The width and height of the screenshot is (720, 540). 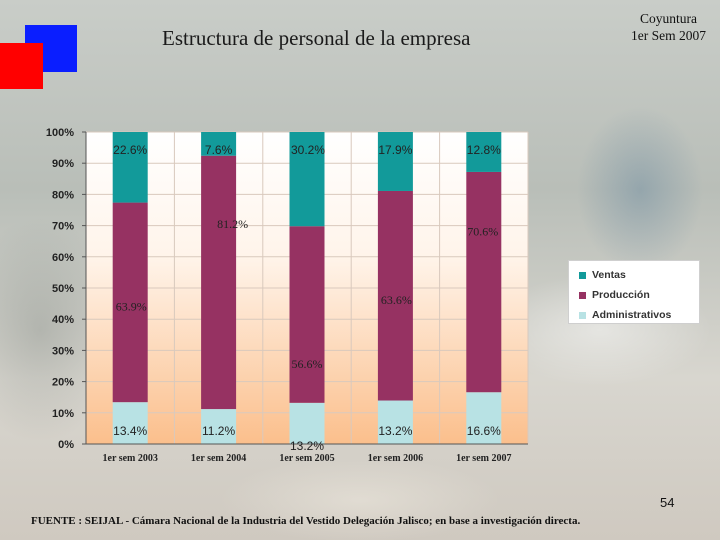 What do you see at coordinates (131, 306) in the screenshot?
I see `value-label-produccion: 63.9%` at bounding box center [131, 306].